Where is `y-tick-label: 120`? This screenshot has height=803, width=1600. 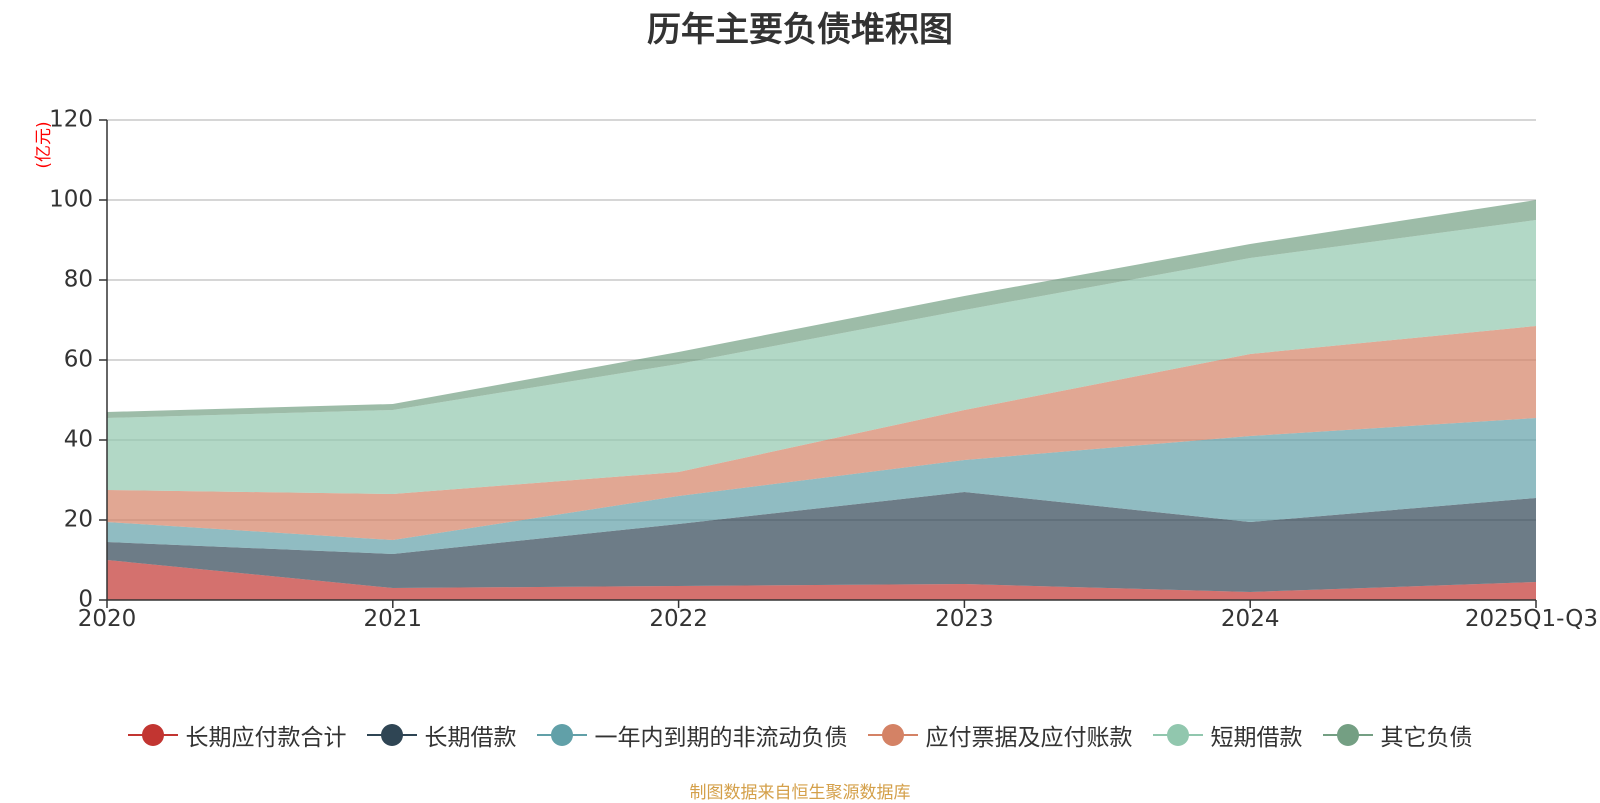
y-tick-label: 120 is located at coordinates (71, 120).